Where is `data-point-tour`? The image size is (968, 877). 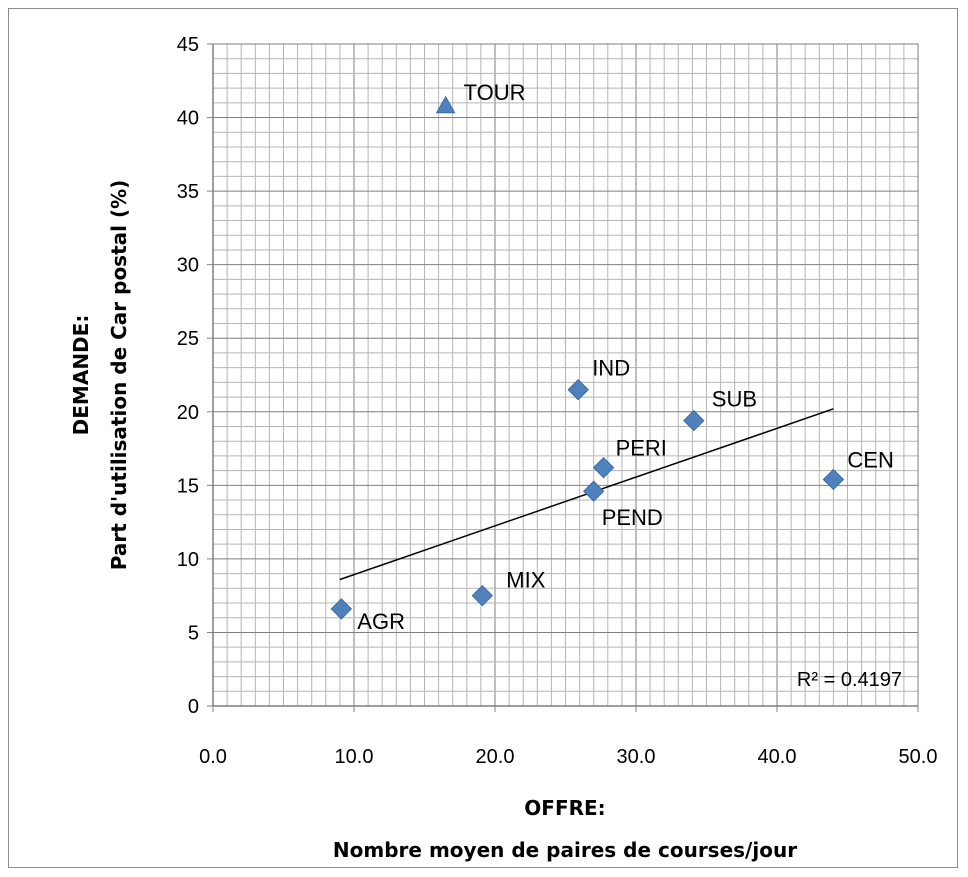
data-point-tour is located at coordinates (445, 104).